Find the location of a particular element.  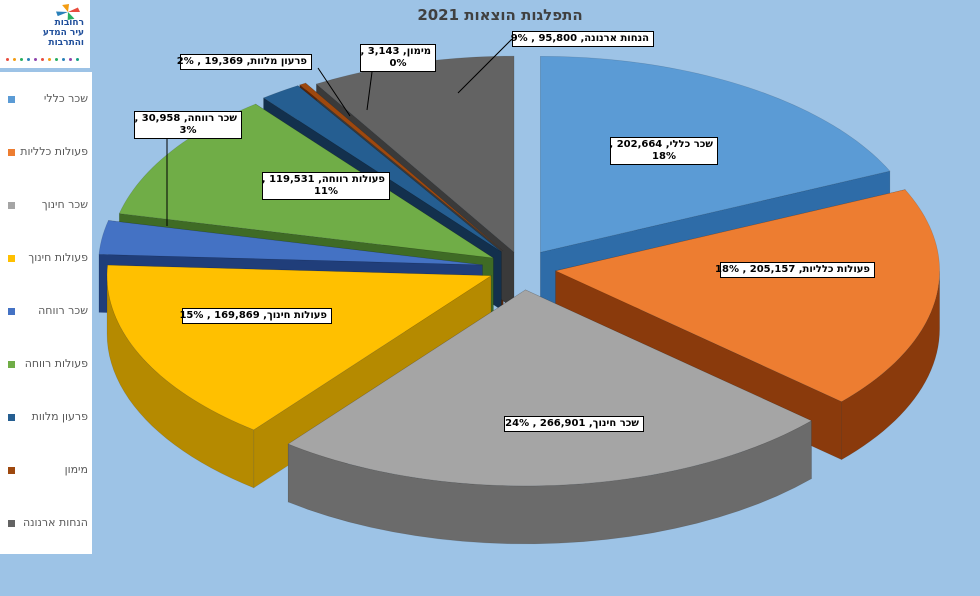

legend-item: שכר כללי is located at coordinates (48, 100).